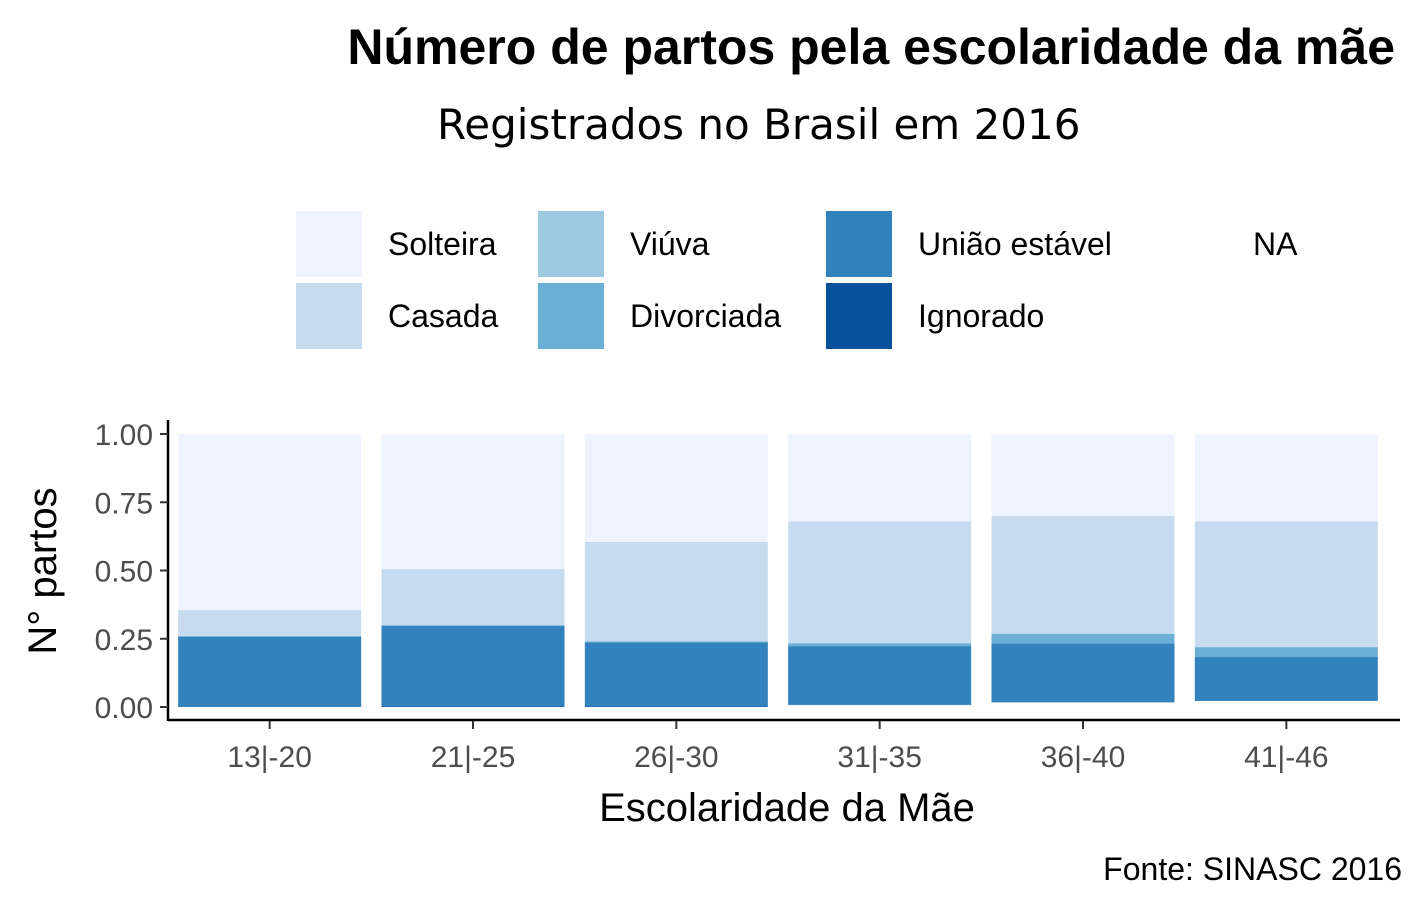 This screenshot has width=1428, height=915. What do you see at coordinates (859, 316) in the screenshot?
I see `legend-key-ignorado` at bounding box center [859, 316].